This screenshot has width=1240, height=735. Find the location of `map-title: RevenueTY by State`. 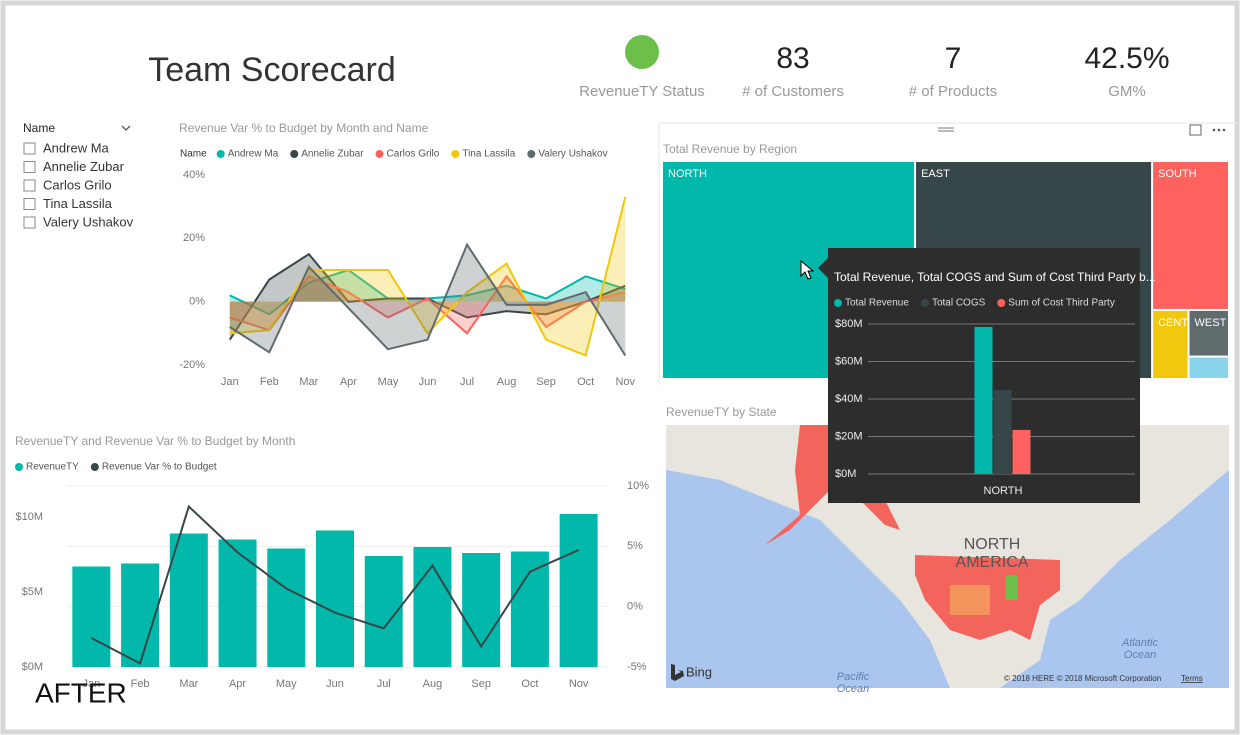

map-title: RevenueTY by State is located at coordinates (721, 412).